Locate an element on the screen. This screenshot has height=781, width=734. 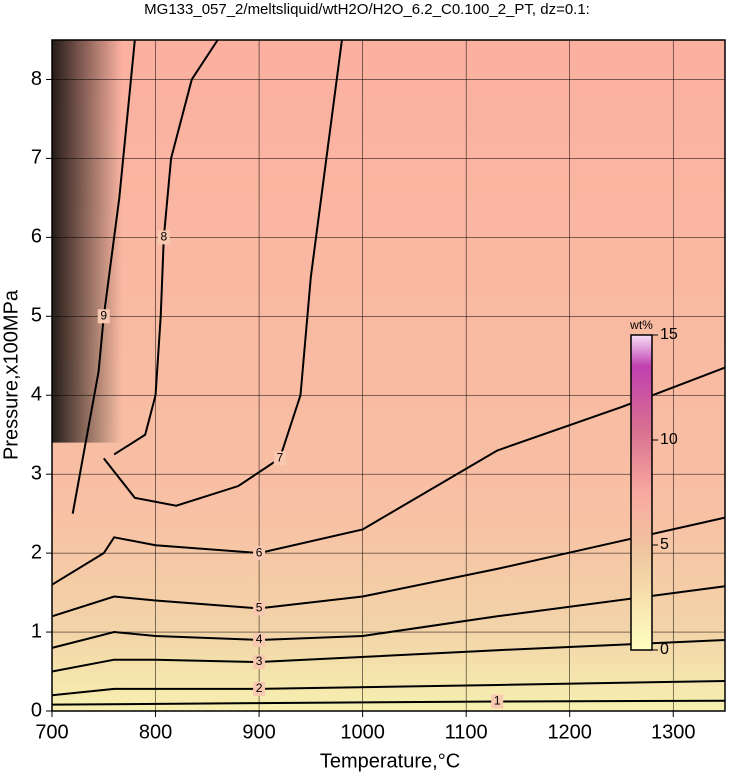
contour-label: 8 is located at coordinates (163, 237).